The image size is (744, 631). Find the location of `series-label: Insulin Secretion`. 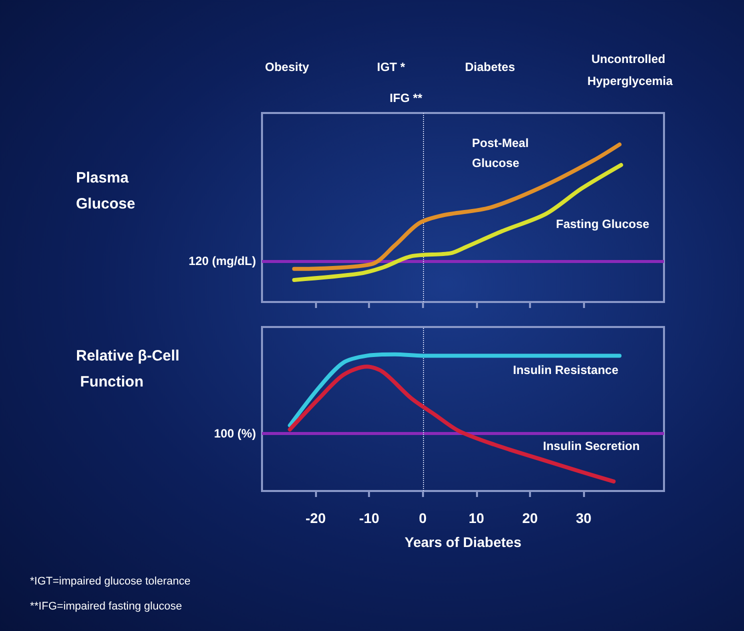

series-label: Insulin Secretion is located at coordinates (591, 446).